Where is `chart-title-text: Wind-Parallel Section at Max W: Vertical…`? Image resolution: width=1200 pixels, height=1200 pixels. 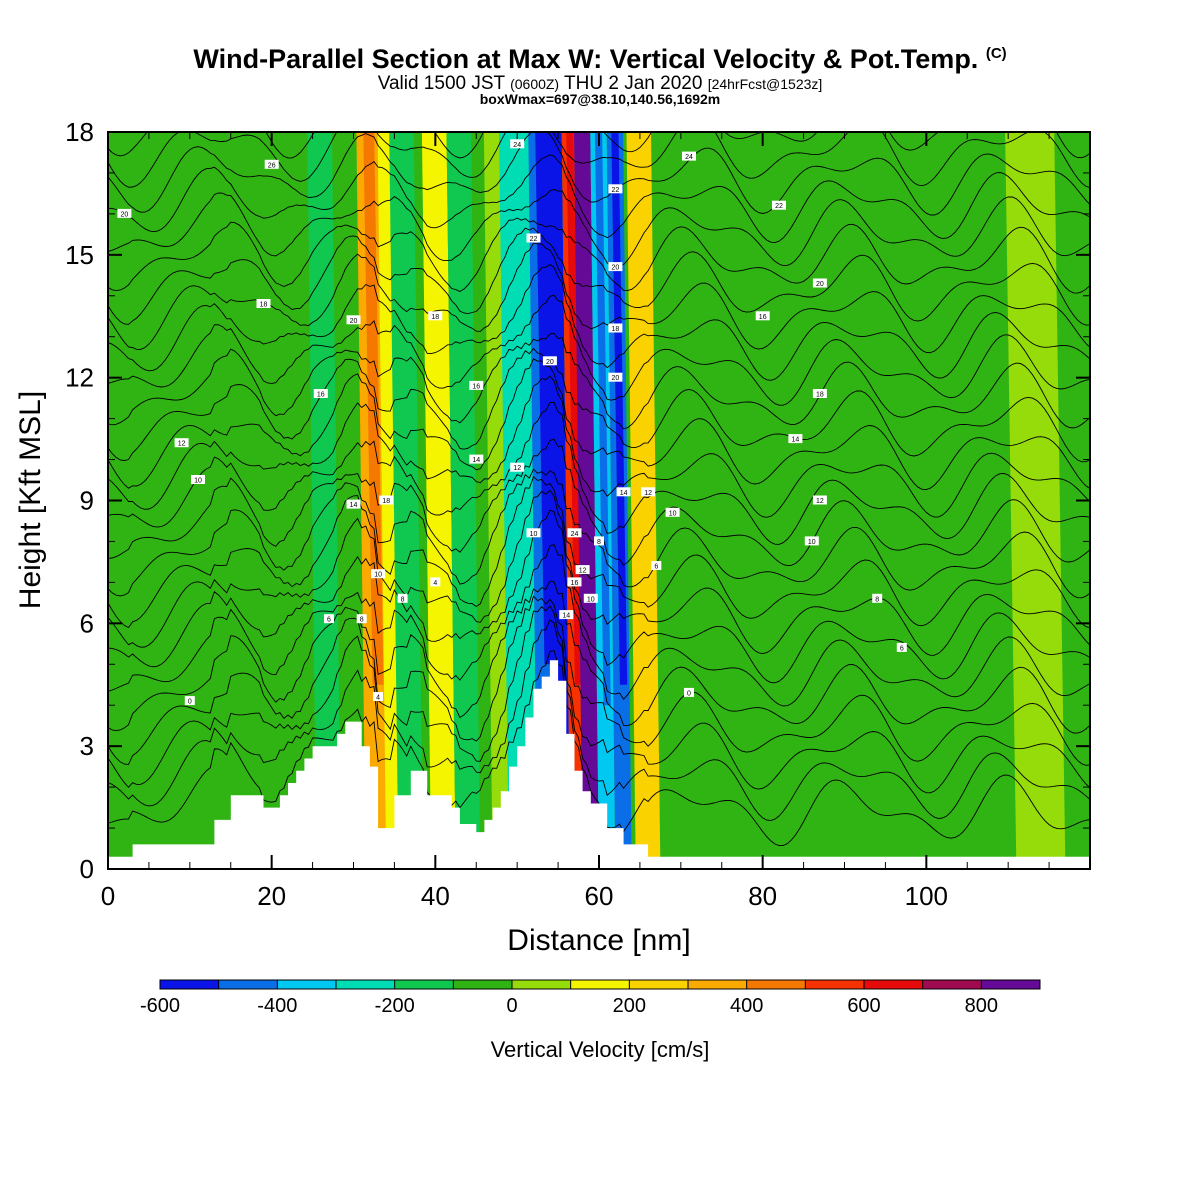
chart-title-text: Wind-Parallel Section at Max W: Vertical… is located at coordinates (586, 59).